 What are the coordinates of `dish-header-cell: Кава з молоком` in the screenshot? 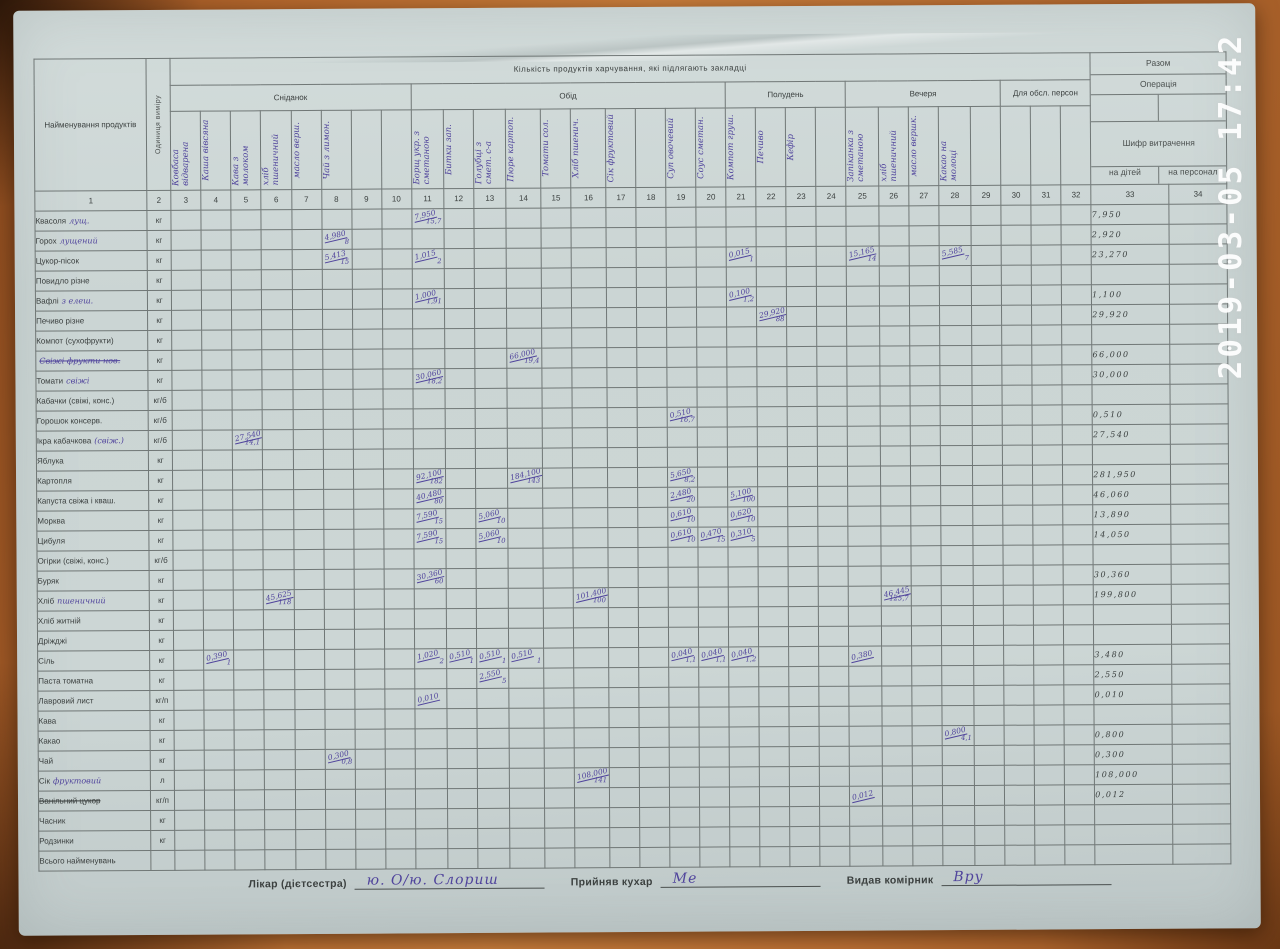 It's located at (246, 150).